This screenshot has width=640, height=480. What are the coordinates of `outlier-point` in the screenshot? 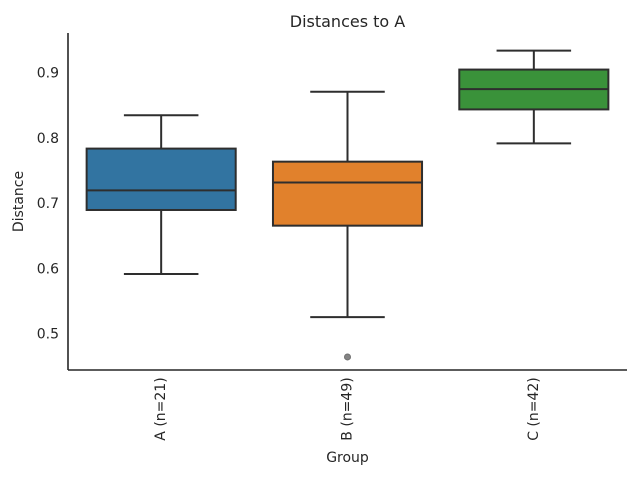 It's located at (347, 357).